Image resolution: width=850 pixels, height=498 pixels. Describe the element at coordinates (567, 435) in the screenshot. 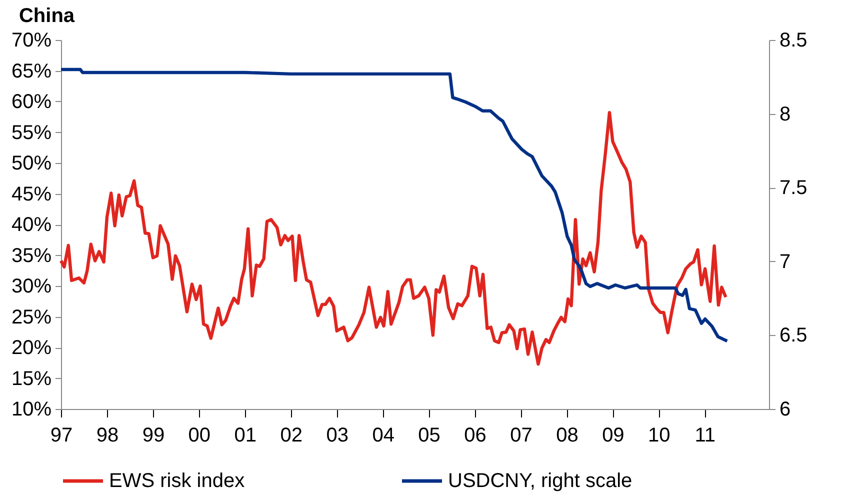

I see `x-tick-label: 08` at that location.